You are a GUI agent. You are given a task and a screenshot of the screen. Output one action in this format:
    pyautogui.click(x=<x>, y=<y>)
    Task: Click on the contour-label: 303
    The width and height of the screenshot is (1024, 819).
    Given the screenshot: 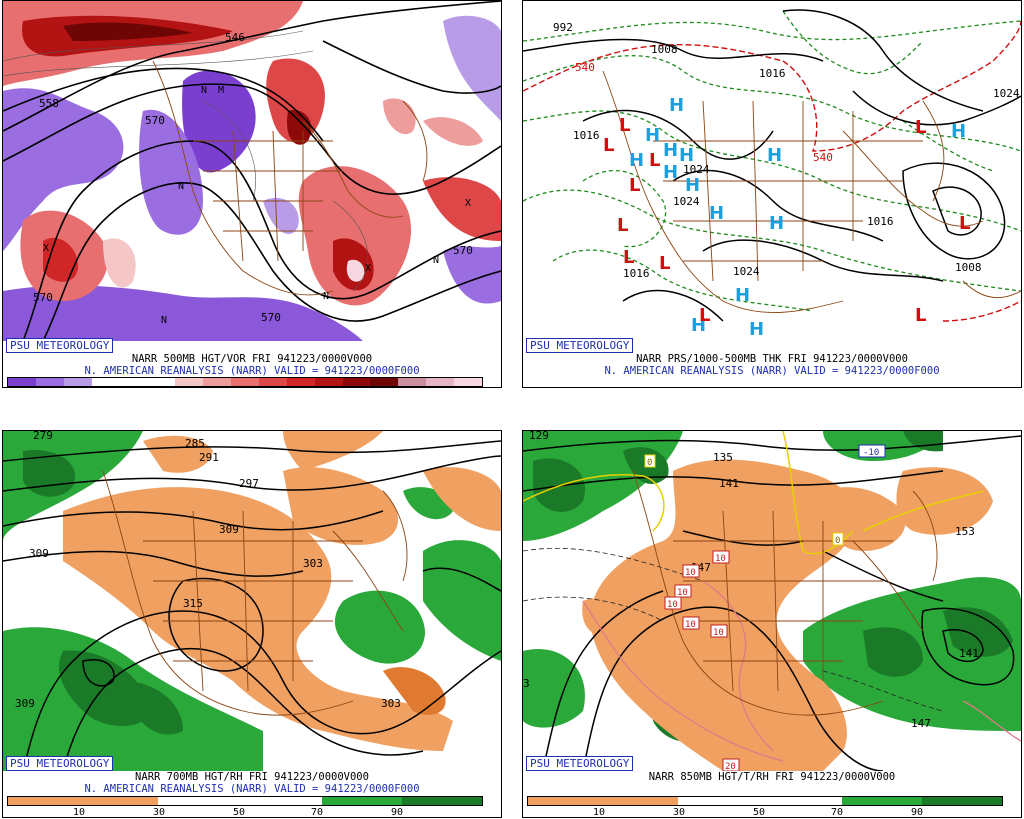 What is the action you would take?
    pyautogui.click(x=391, y=703)
    